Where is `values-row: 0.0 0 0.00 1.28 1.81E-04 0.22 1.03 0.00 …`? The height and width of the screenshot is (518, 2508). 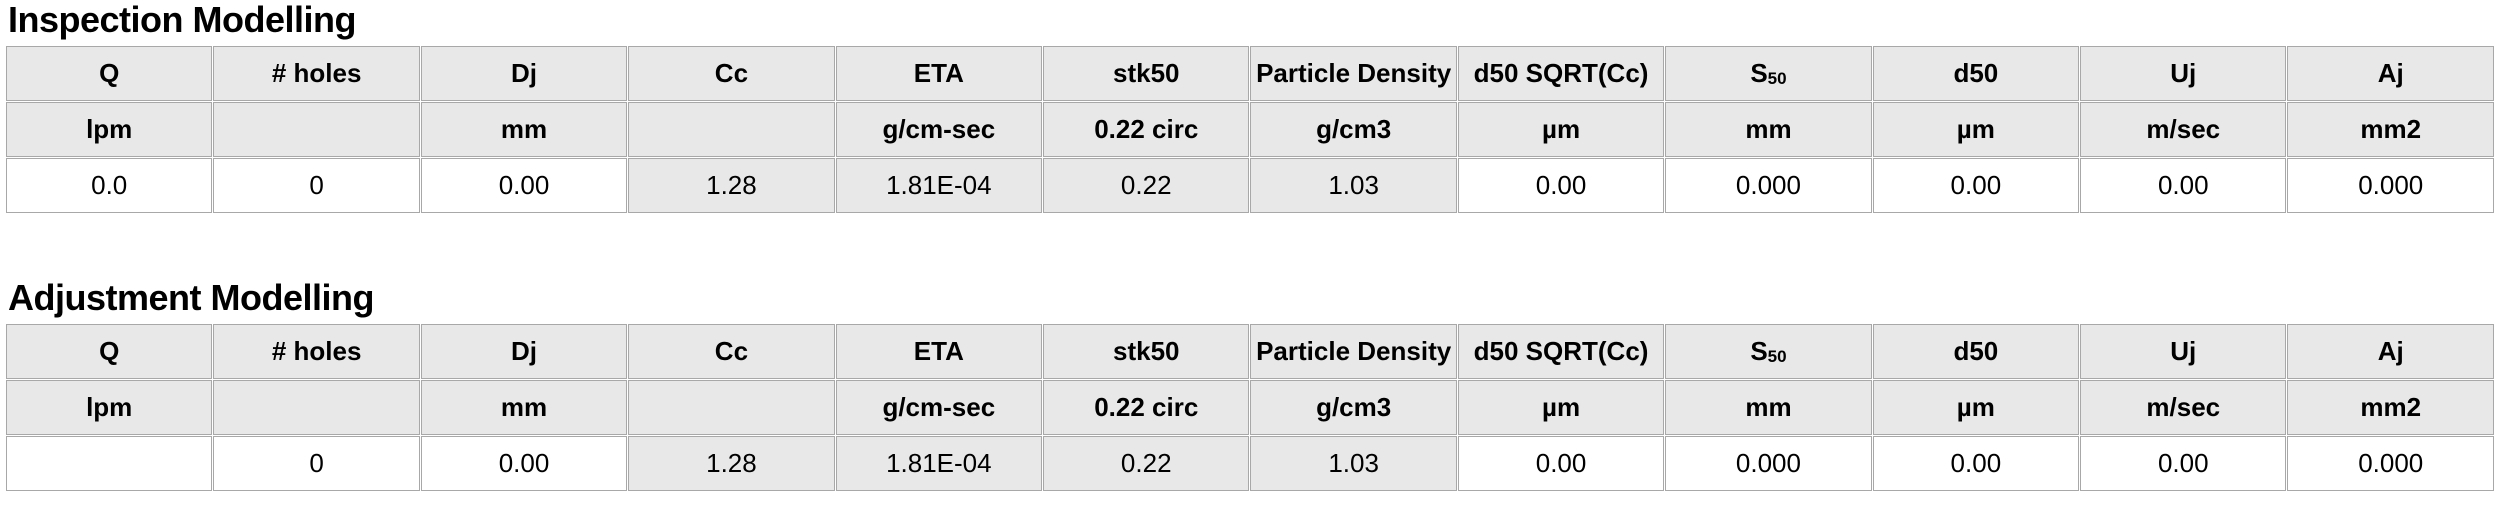 values-row: 0.0 0 0.00 1.28 1.81E-04 0.22 1.03 0.00 … is located at coordinates (1250, 185).